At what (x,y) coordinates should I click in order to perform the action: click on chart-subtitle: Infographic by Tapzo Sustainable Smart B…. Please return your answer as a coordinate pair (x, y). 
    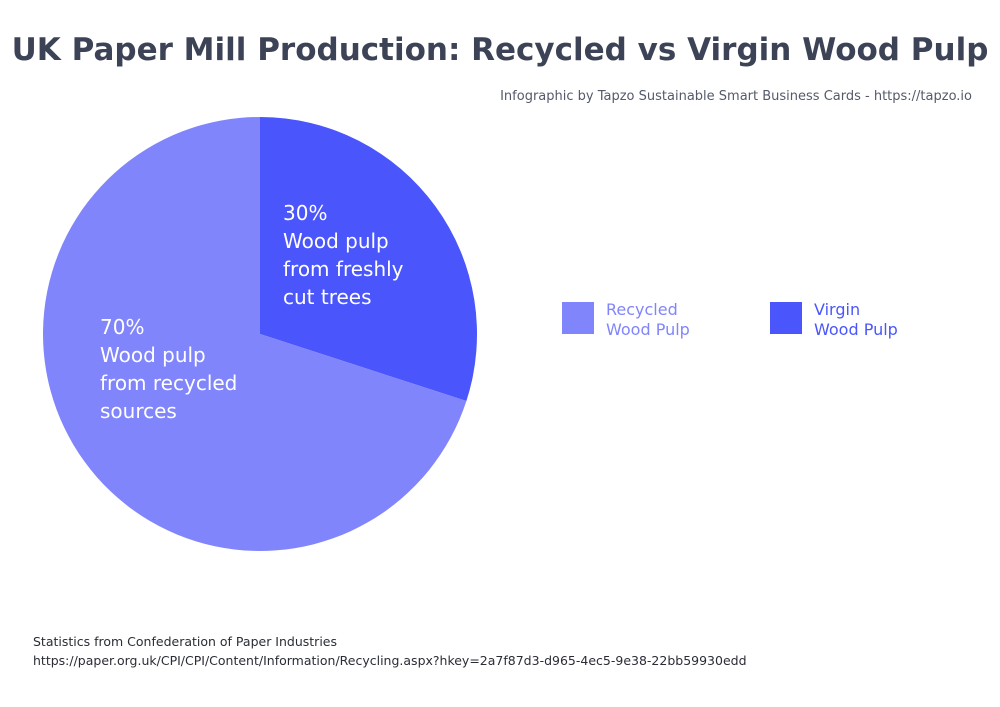
    Looking at the image, I should click on (736, 96).